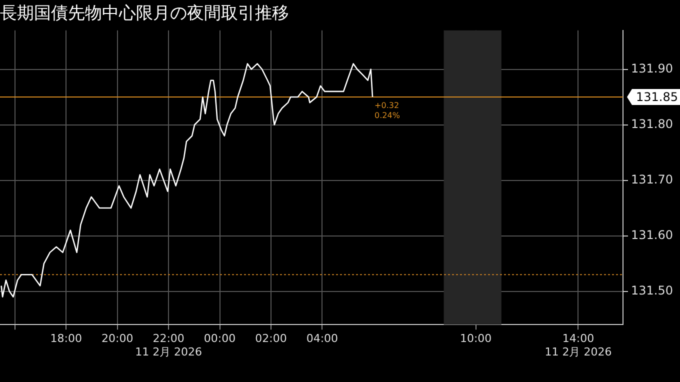  Describe the element at coordinates (117, 339) in the screenshot. I see `x-tick-label: 20:00` at that location.